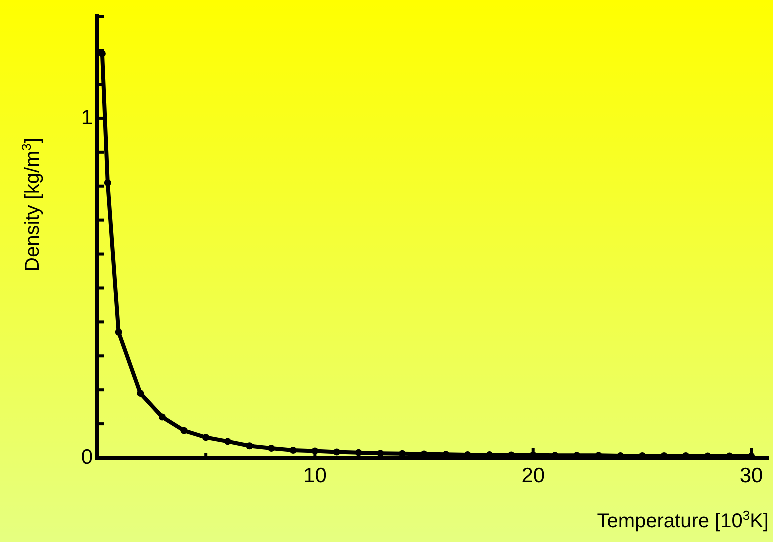  I want to click on y-tick-label: 0, so click(87, 457).